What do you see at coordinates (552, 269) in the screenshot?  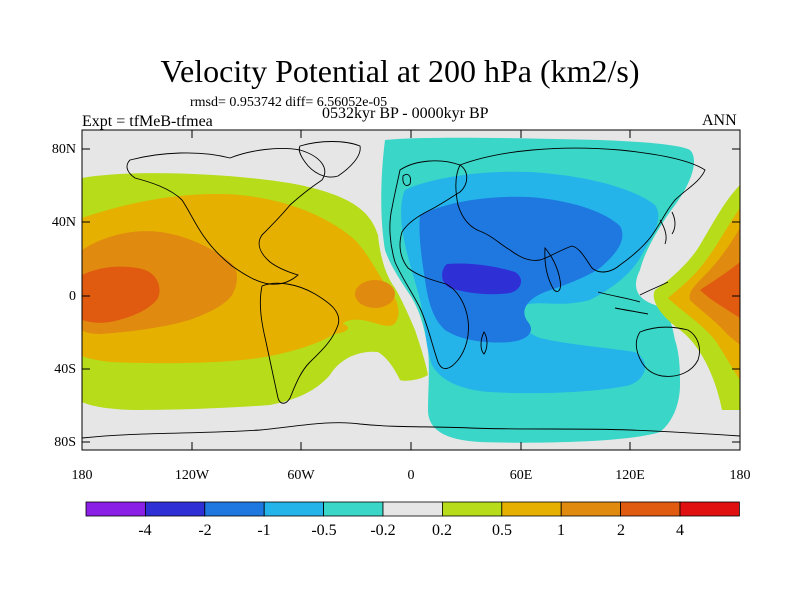 I see `india-coast` at bounding box center [552, 269].